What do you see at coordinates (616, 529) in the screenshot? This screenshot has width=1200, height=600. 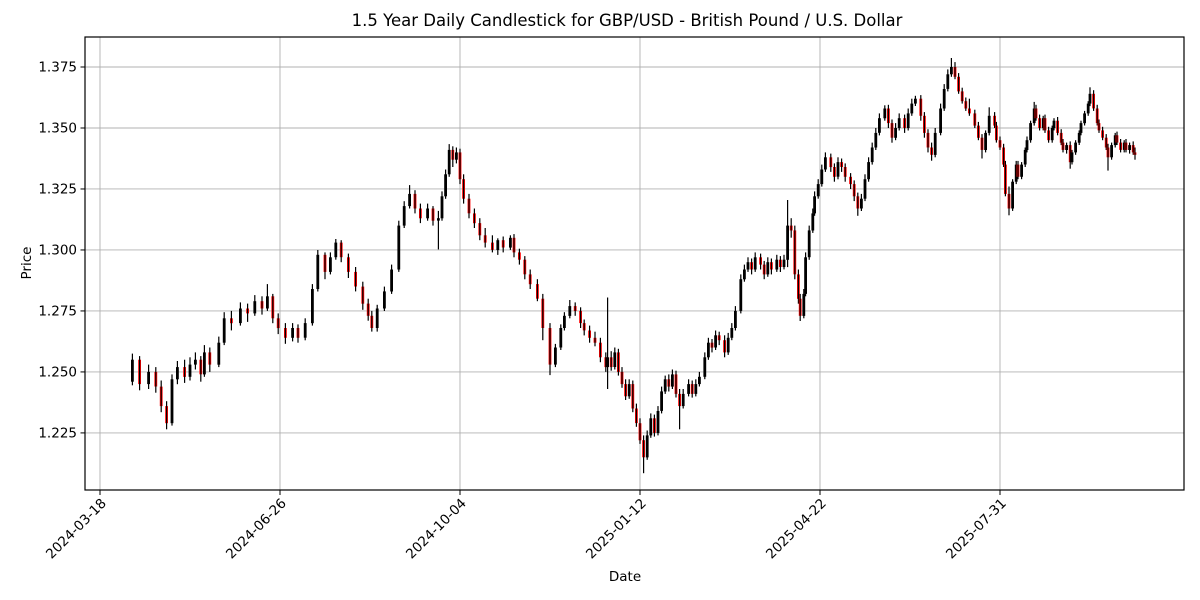 I see `x-tick-label: 2025-01-12` at bounding box center [616, 529].